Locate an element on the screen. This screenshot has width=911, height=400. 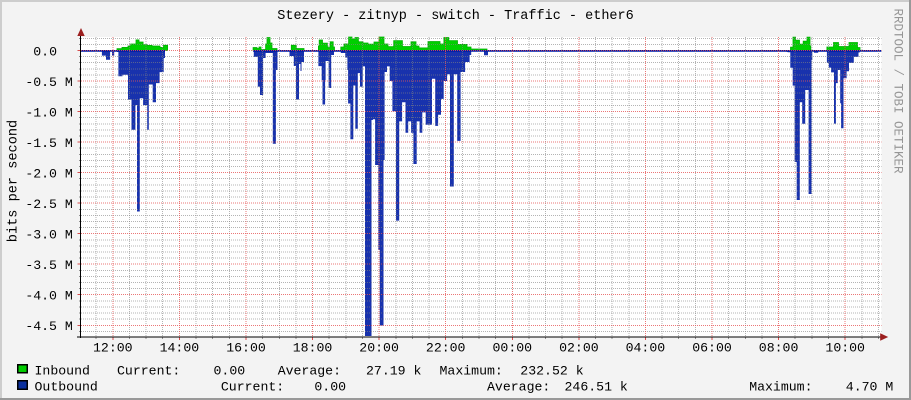
svg-text: 14:00 is located at coordinates (180, 347).